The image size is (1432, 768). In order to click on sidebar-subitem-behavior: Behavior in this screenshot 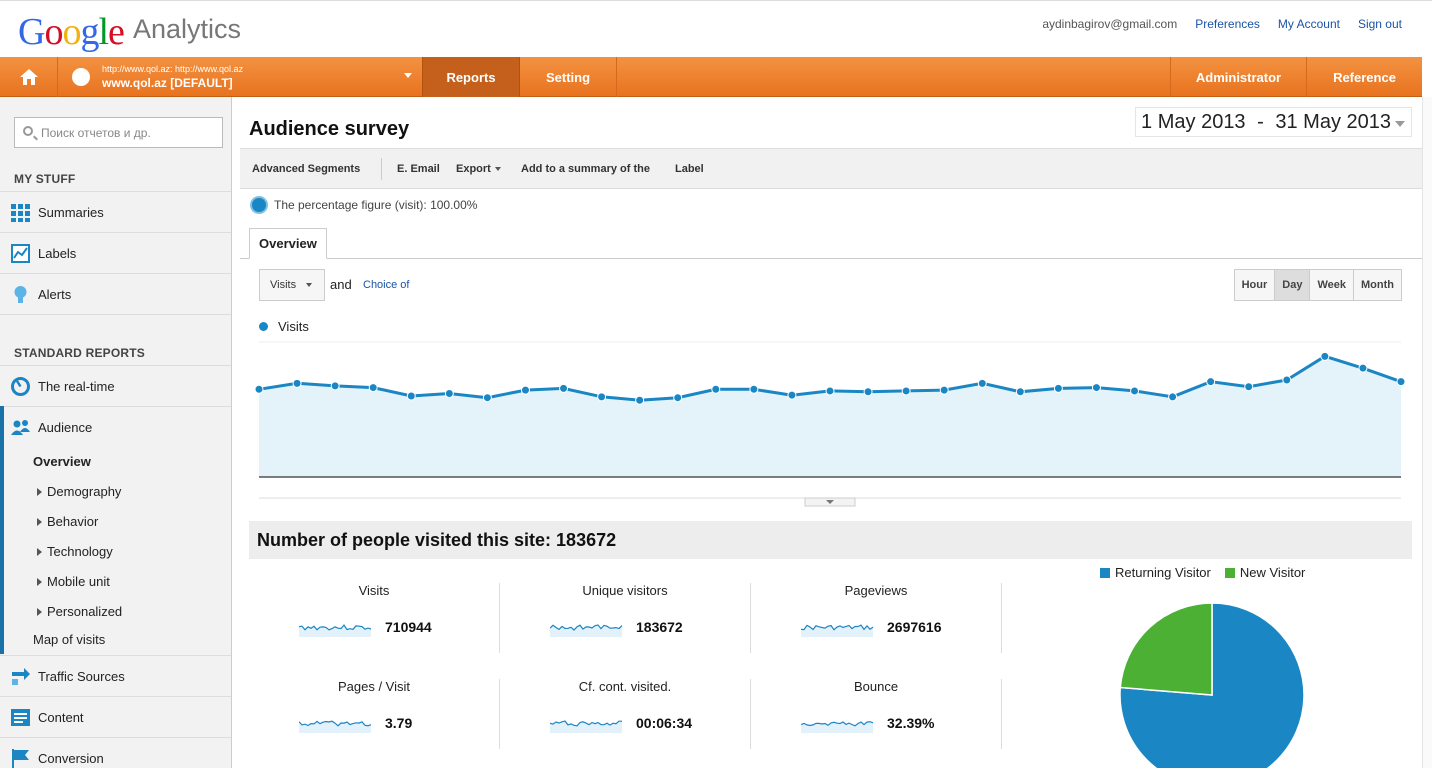, I will do `click(65, 521)`.